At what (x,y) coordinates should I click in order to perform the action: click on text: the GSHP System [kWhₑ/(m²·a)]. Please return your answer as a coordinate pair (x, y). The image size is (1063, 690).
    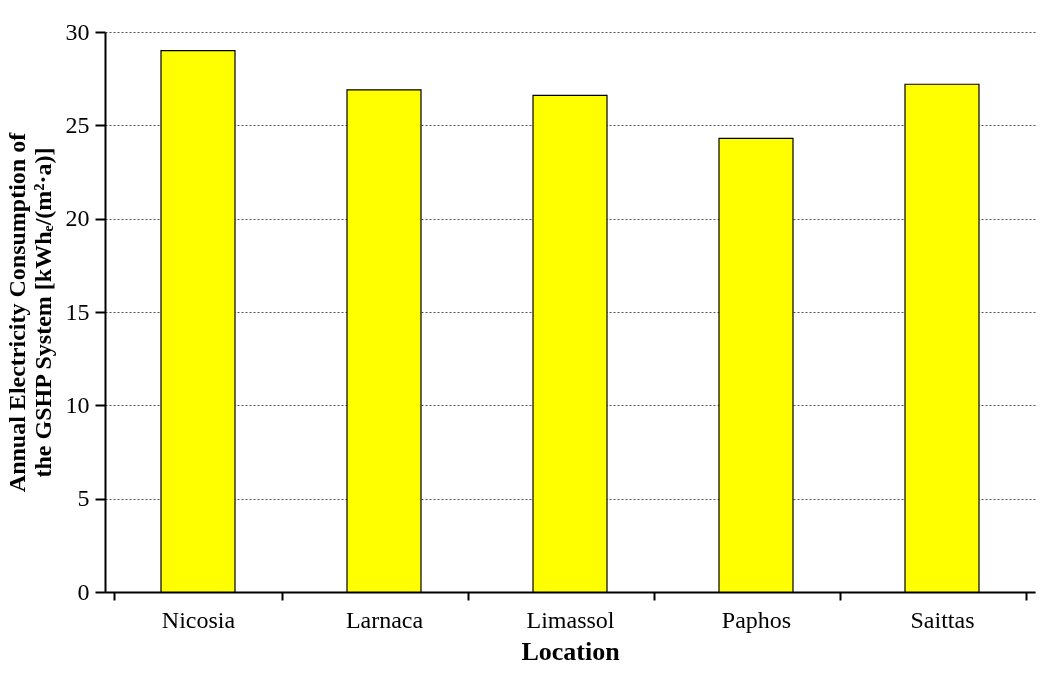
    Looking at the image, I should click on (42, 312).